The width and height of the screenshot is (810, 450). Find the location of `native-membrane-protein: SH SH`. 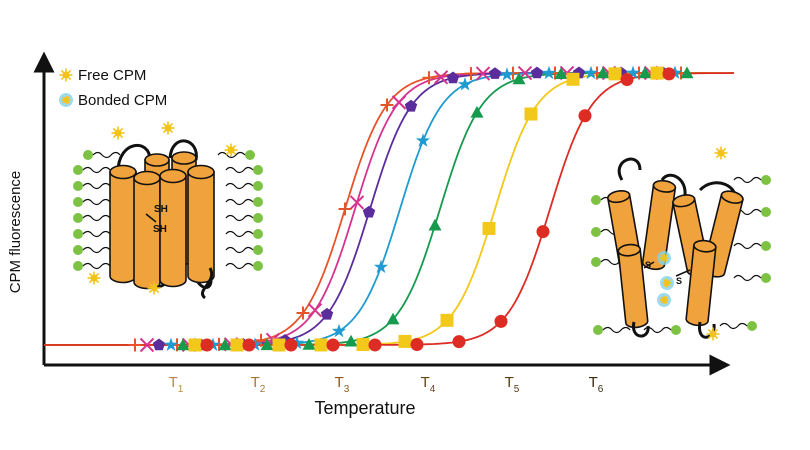

native-membrane-protein: SH SH is located at coordinates (168, 210).